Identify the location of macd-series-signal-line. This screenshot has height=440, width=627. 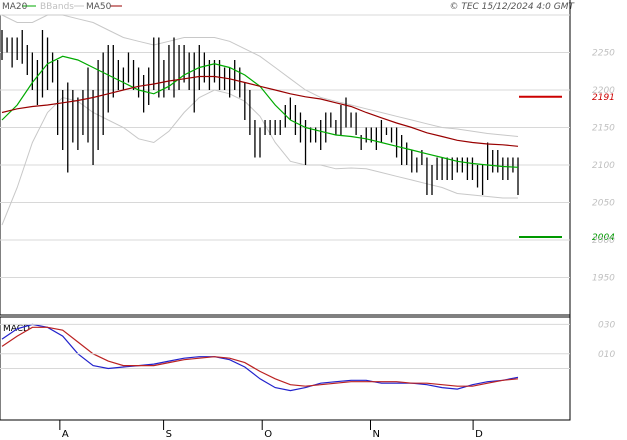
(260, 356).